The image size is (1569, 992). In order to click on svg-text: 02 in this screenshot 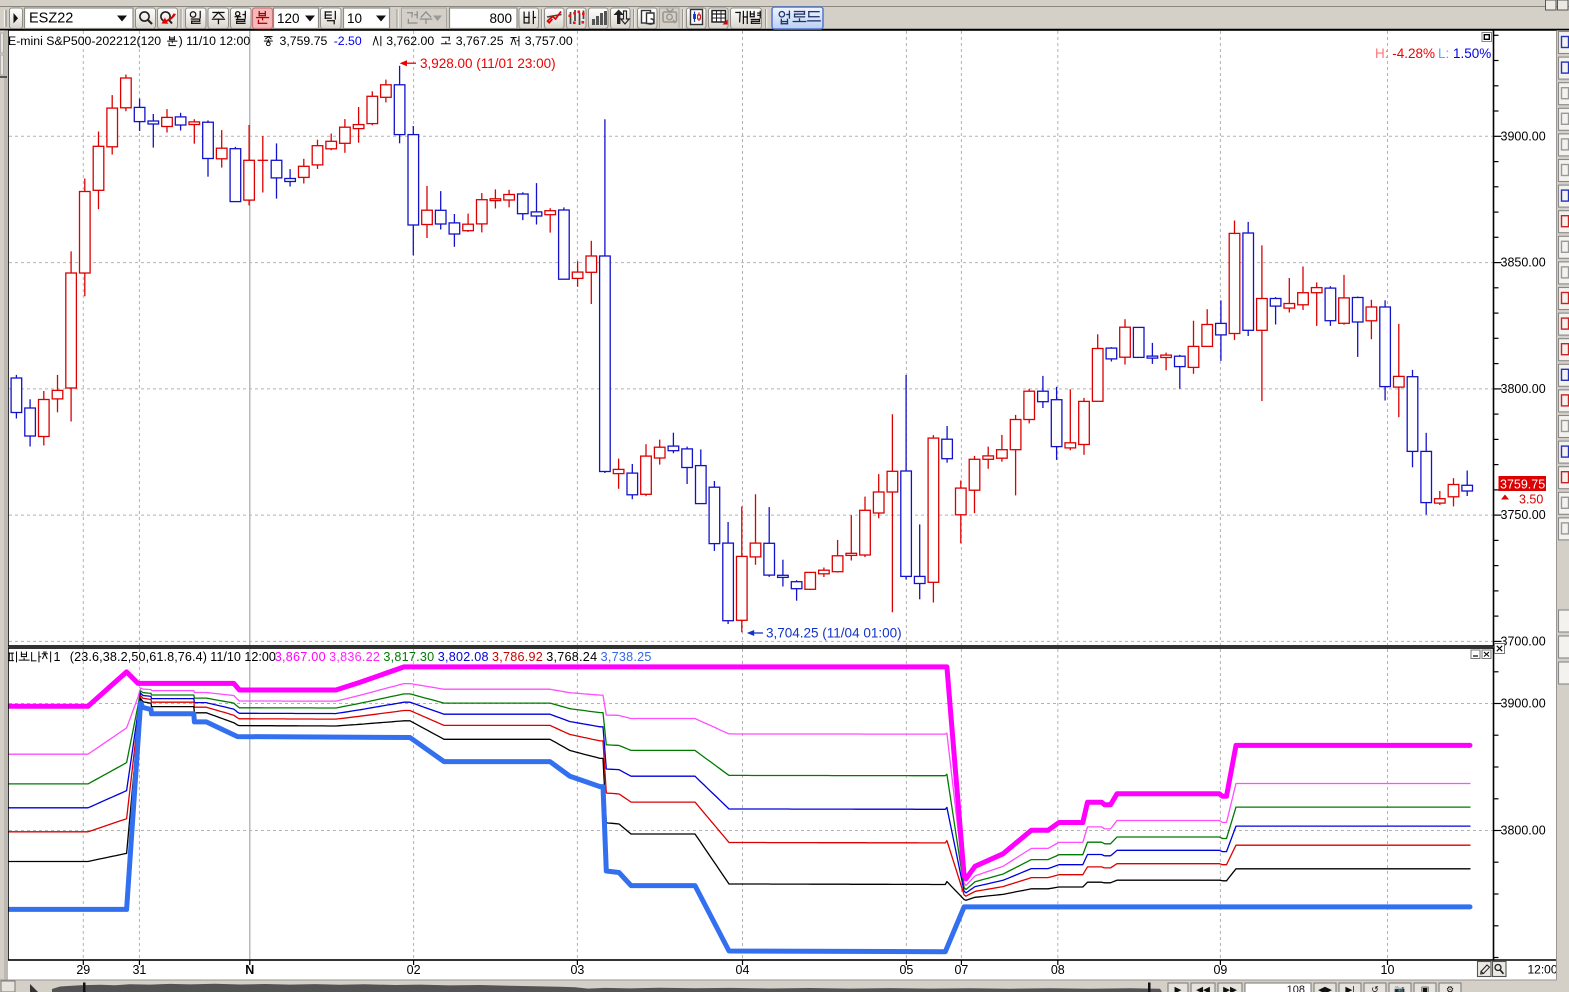, I will do `click(414, 970)`.